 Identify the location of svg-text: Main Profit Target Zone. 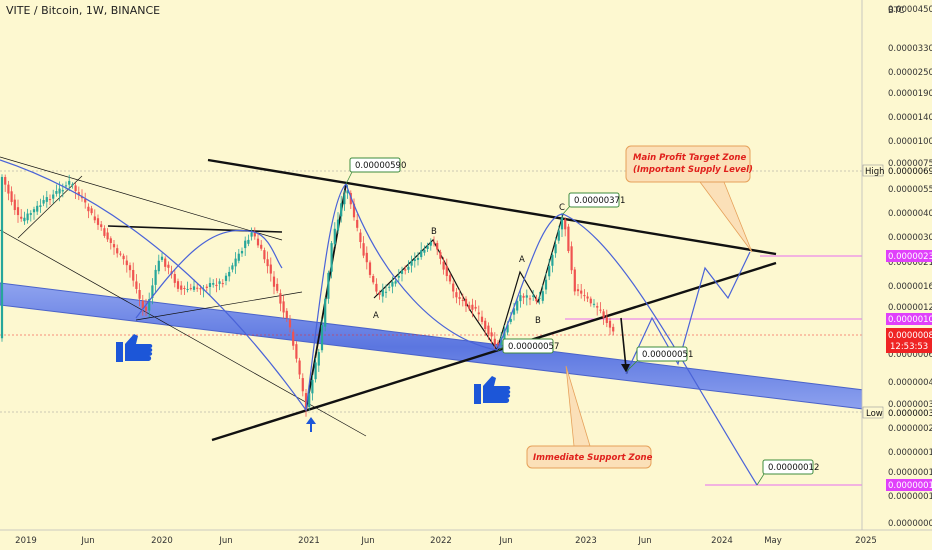
(689, 158).